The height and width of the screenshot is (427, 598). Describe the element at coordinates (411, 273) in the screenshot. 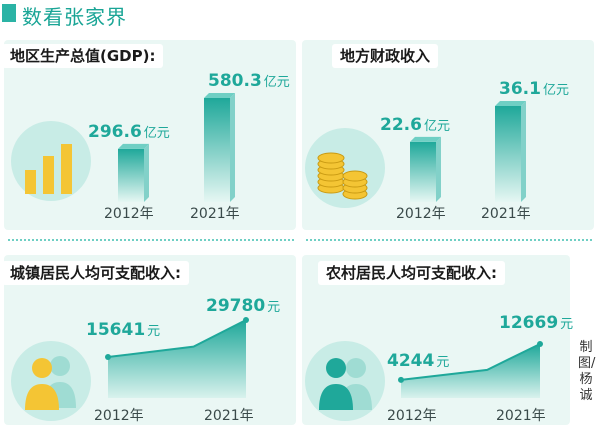

I see `rural-income-title: 农村居民人均可支配收入:` at that location.